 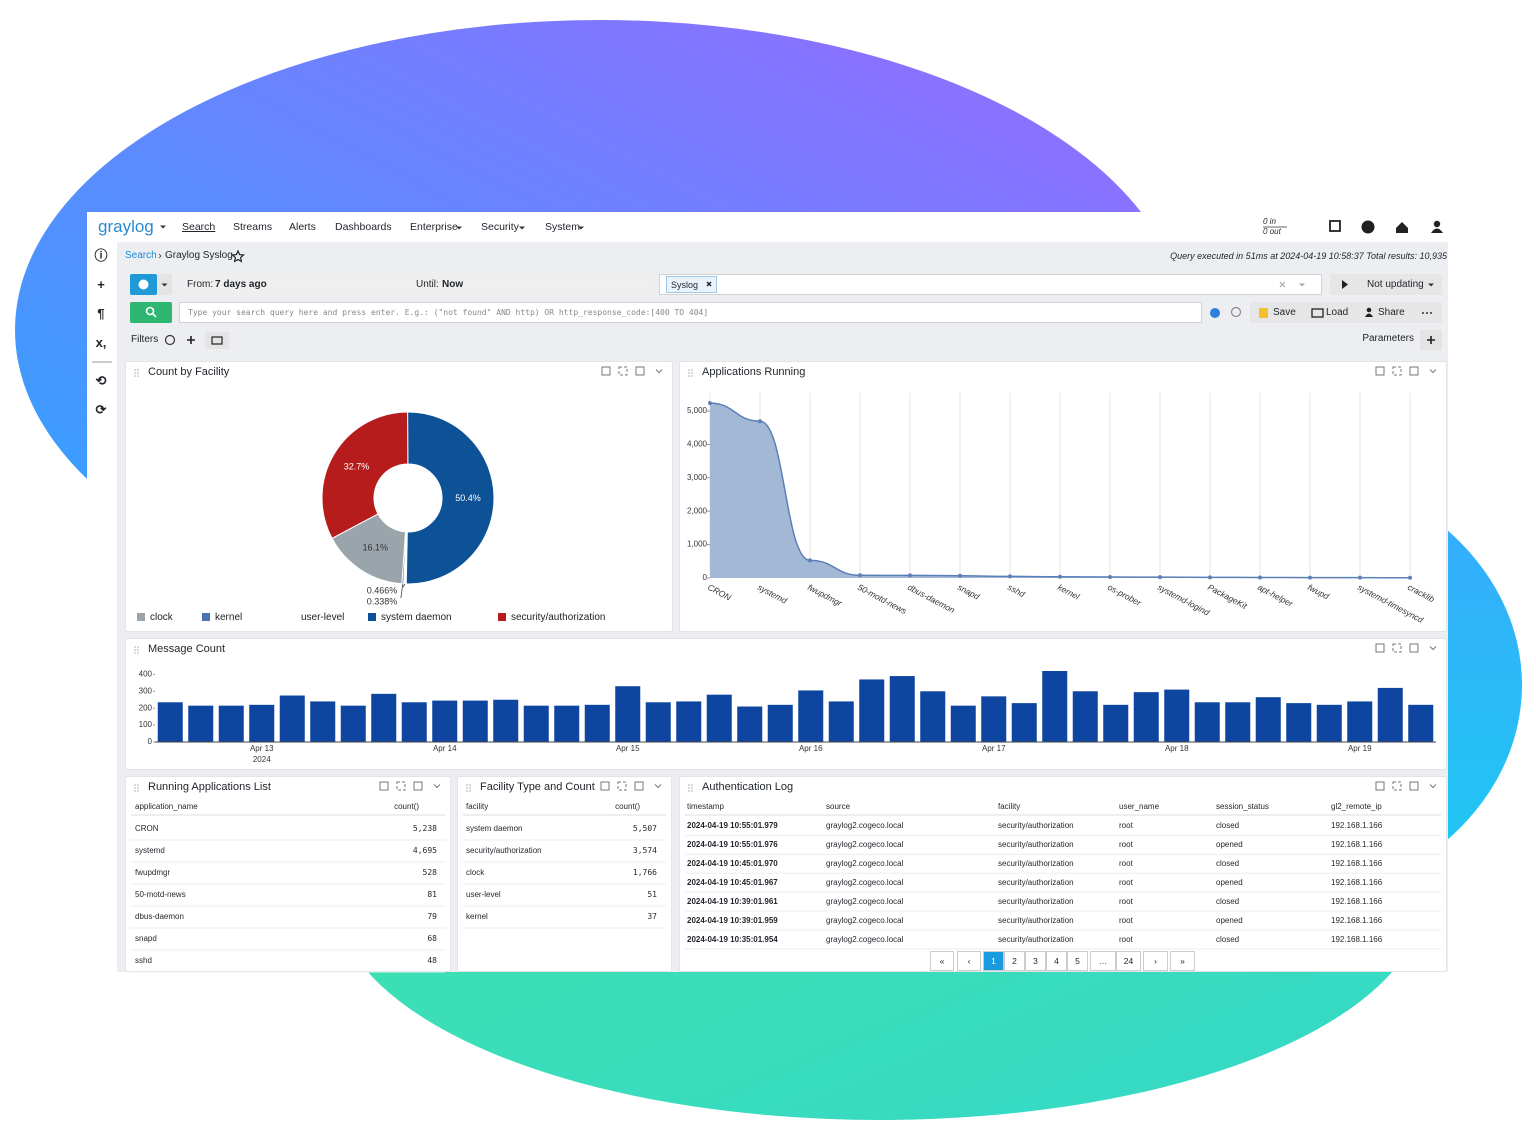 What do you see at coordinates (146, 939) in the screenshot?
I see `table-cell: snapd` at bounding box center [146, 939].